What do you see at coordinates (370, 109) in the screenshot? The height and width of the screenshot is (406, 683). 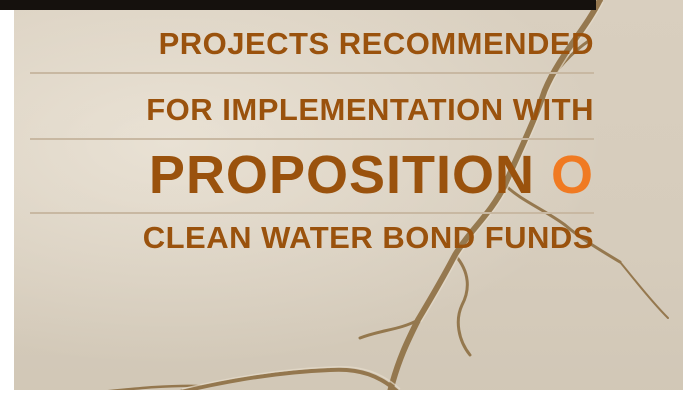 I see `title-line-for-implementation: FOR IMPLEMENTATION WITH` at bounding box center [370, 109].